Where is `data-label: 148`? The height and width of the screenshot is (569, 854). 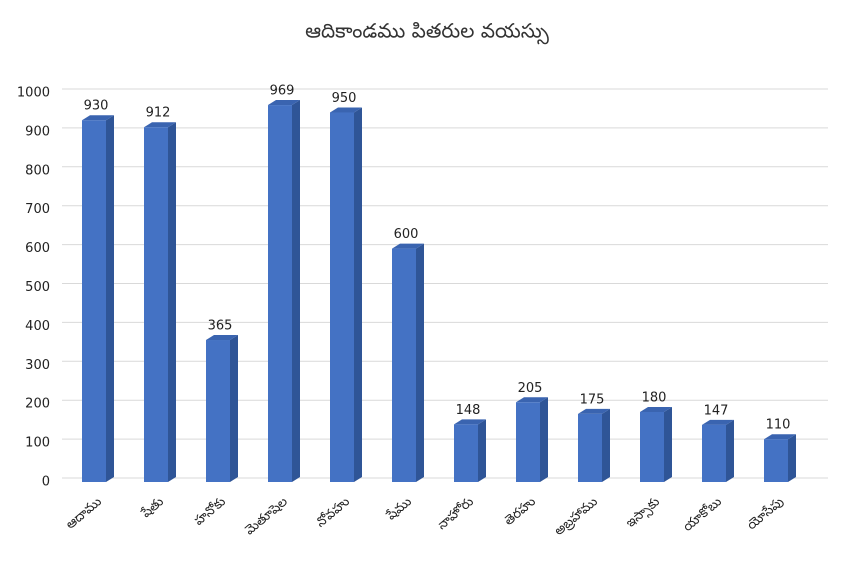 data-label: 148 is located at coordinates (468, 410).